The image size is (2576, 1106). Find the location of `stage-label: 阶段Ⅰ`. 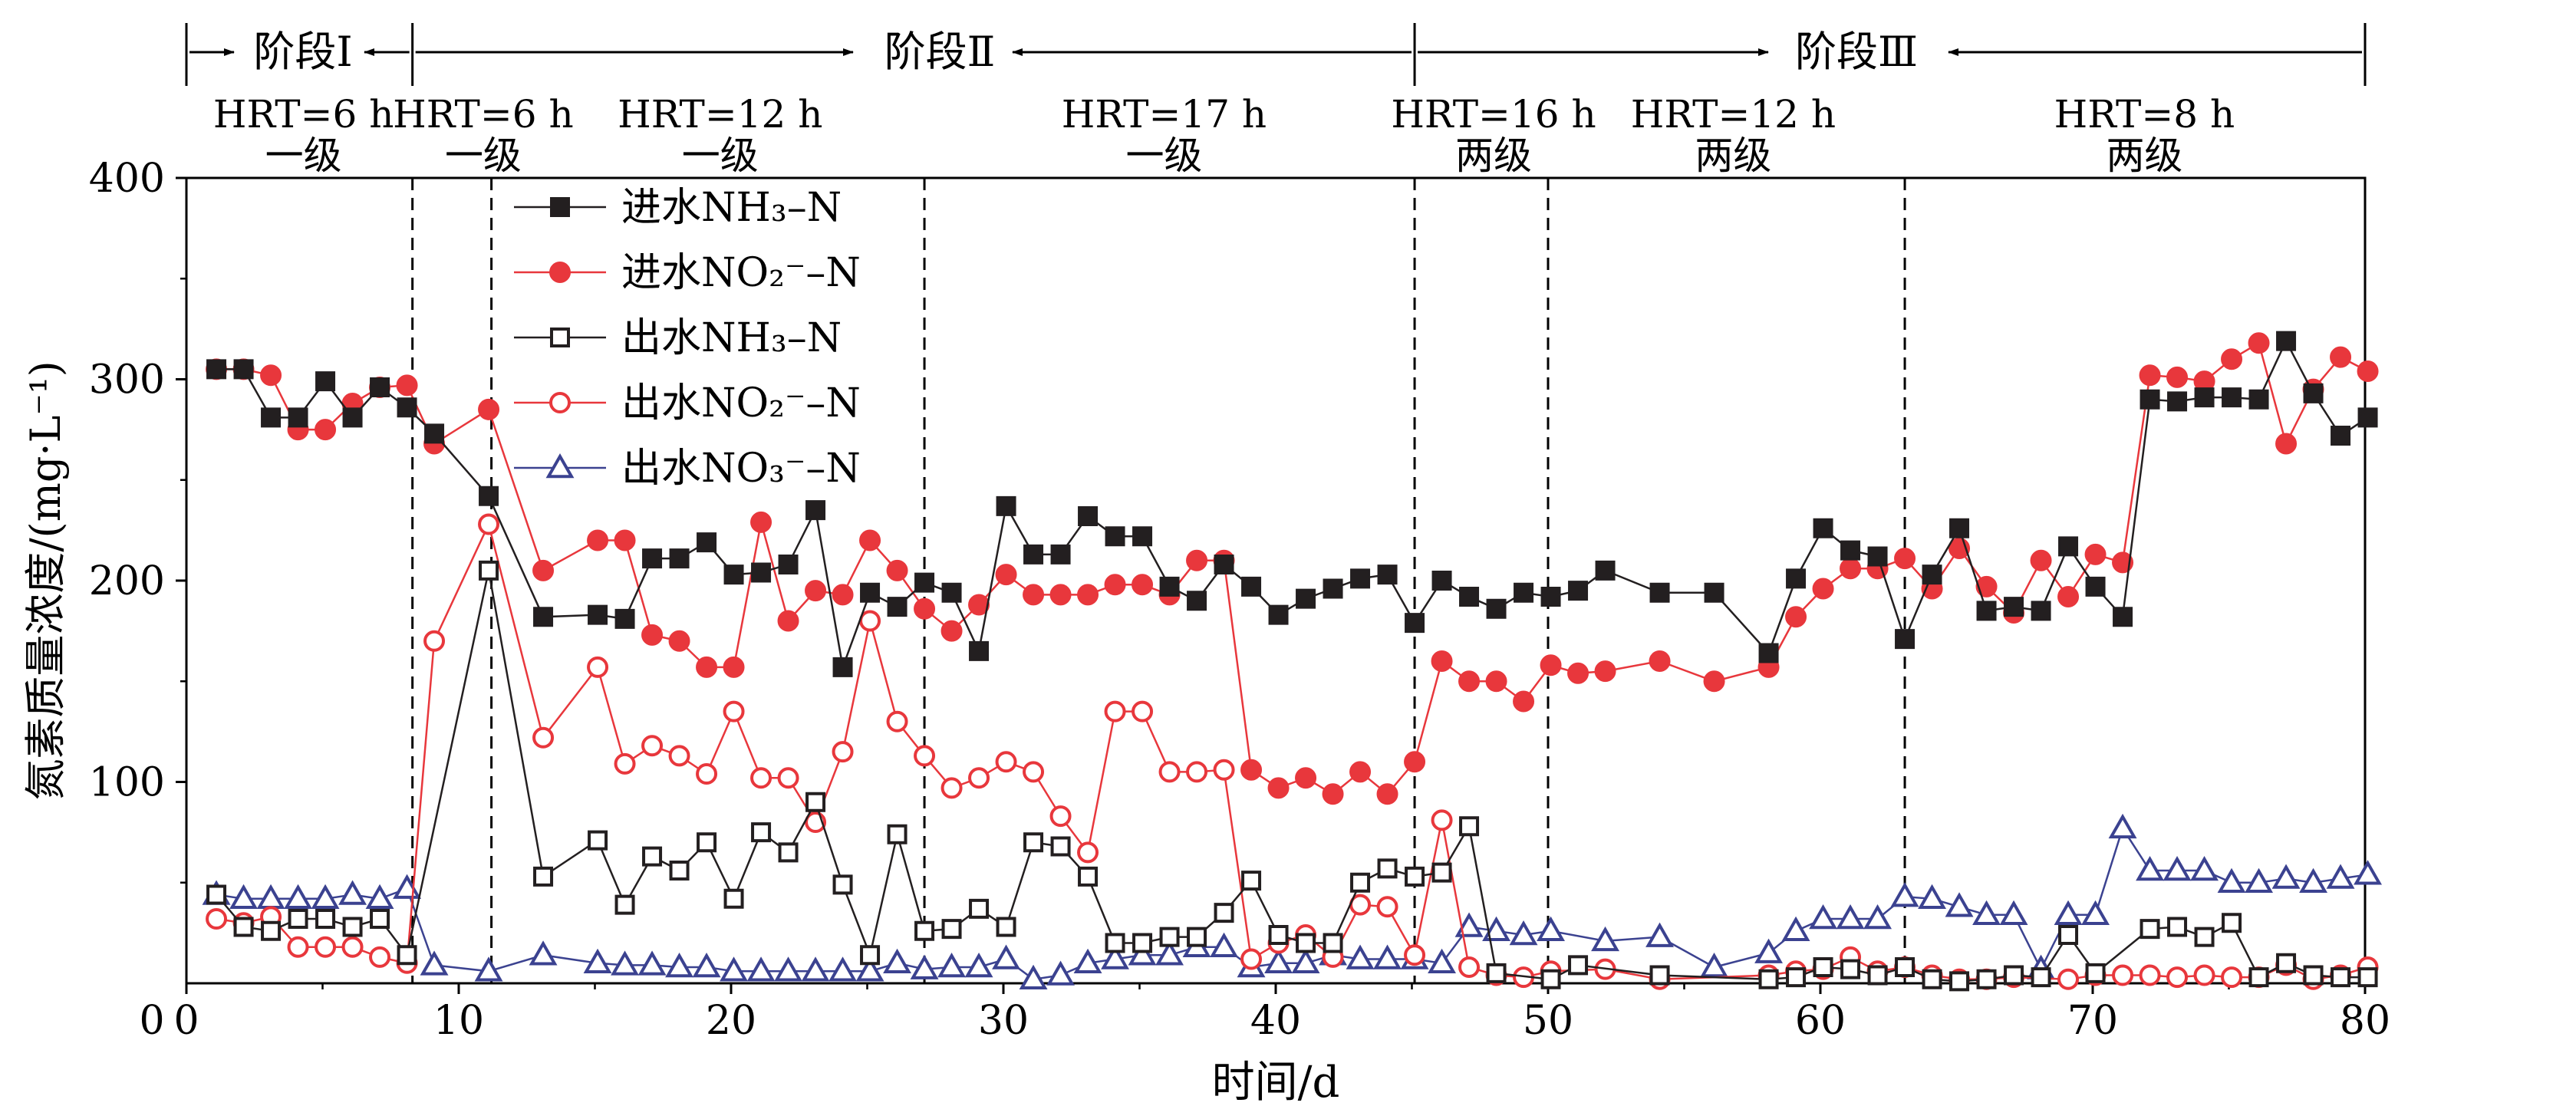

stage-label: 阶段Ⅰ is located at coordinates (302, 52).